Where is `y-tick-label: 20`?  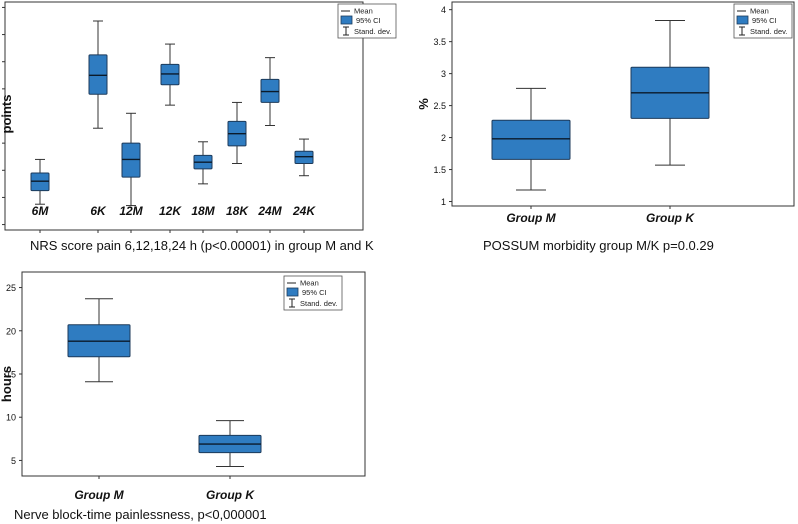
y-tick-label: 20 is located at coordinates (11, 331).